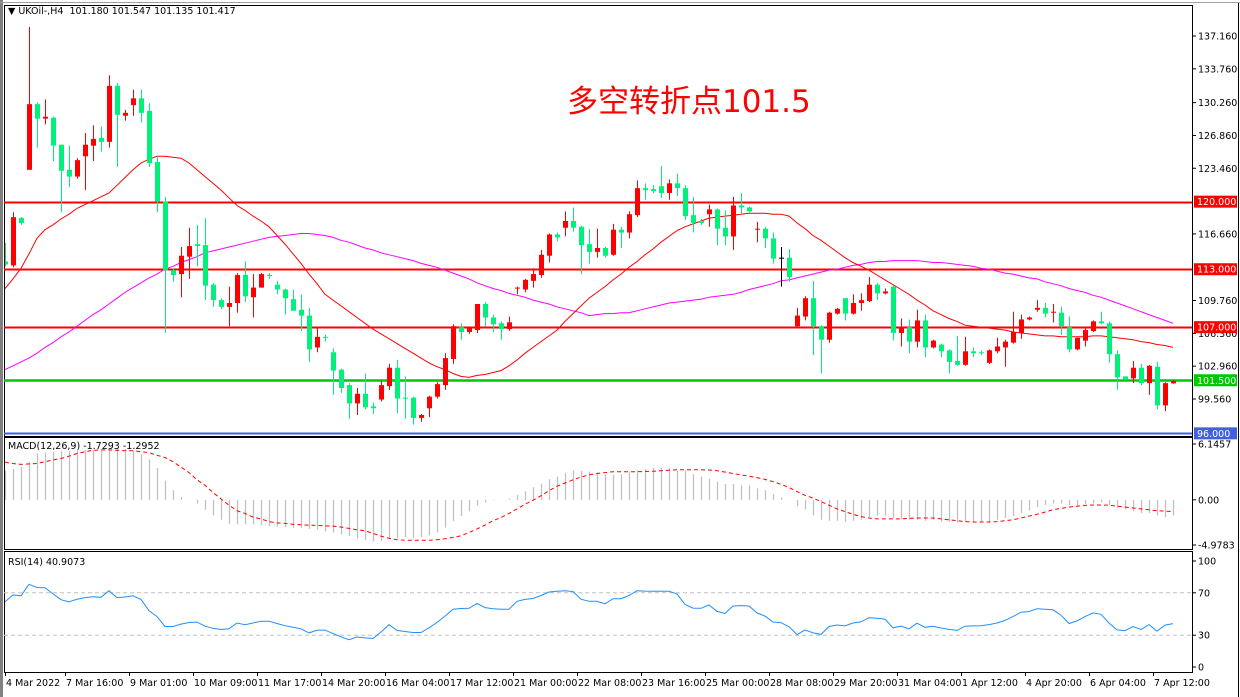  What do you see at coordinates (1216, 328) in the screenshot?
I see `price-level-tag-label: 107.000` at bounding box center [1216, 328].